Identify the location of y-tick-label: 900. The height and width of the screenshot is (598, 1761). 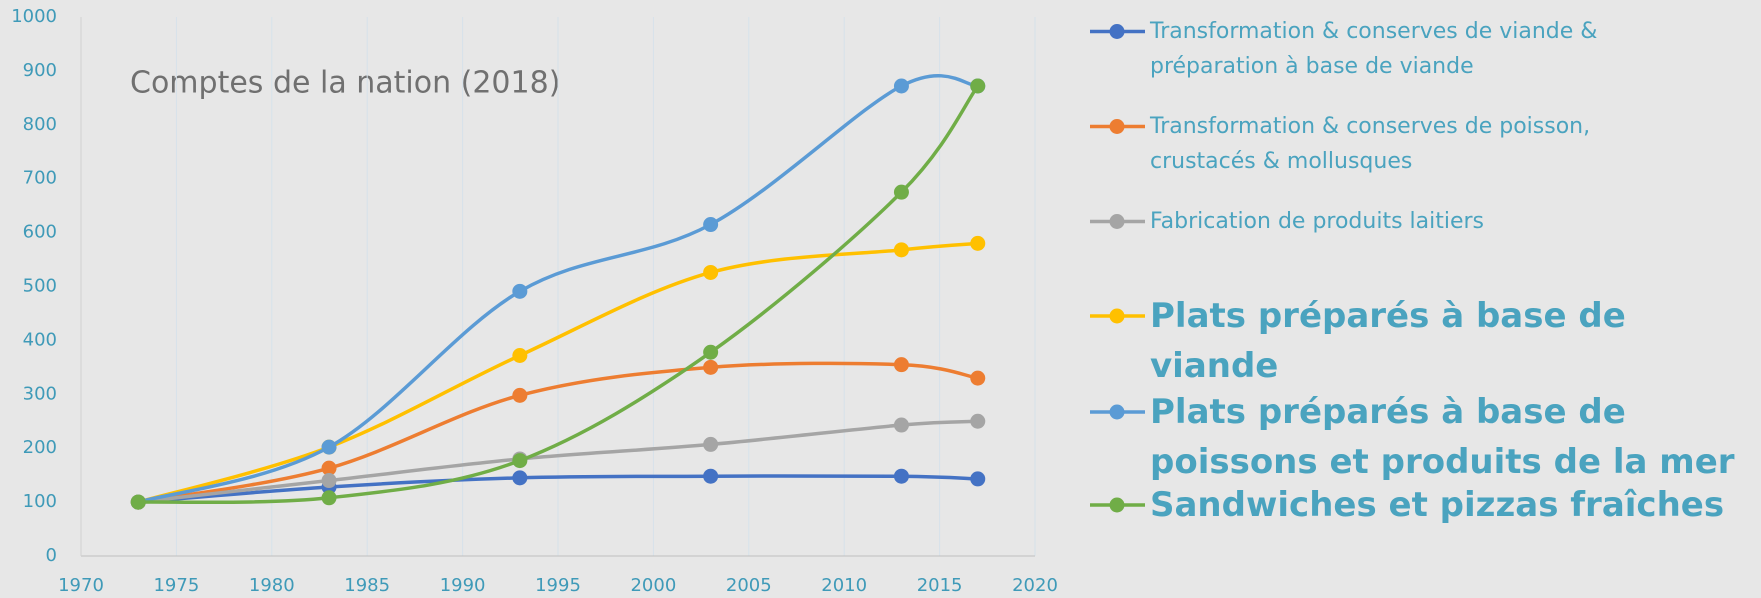
(40, 70).